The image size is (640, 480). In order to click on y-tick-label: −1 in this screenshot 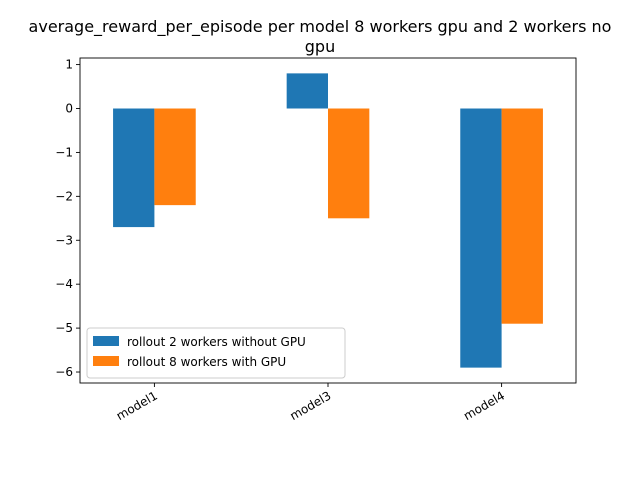, I will do `click(64, 152)`.